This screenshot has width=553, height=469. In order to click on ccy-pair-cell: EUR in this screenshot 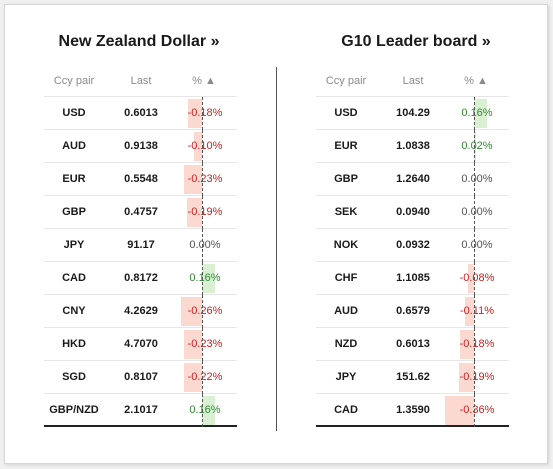, I will do `click(74, 179)`.